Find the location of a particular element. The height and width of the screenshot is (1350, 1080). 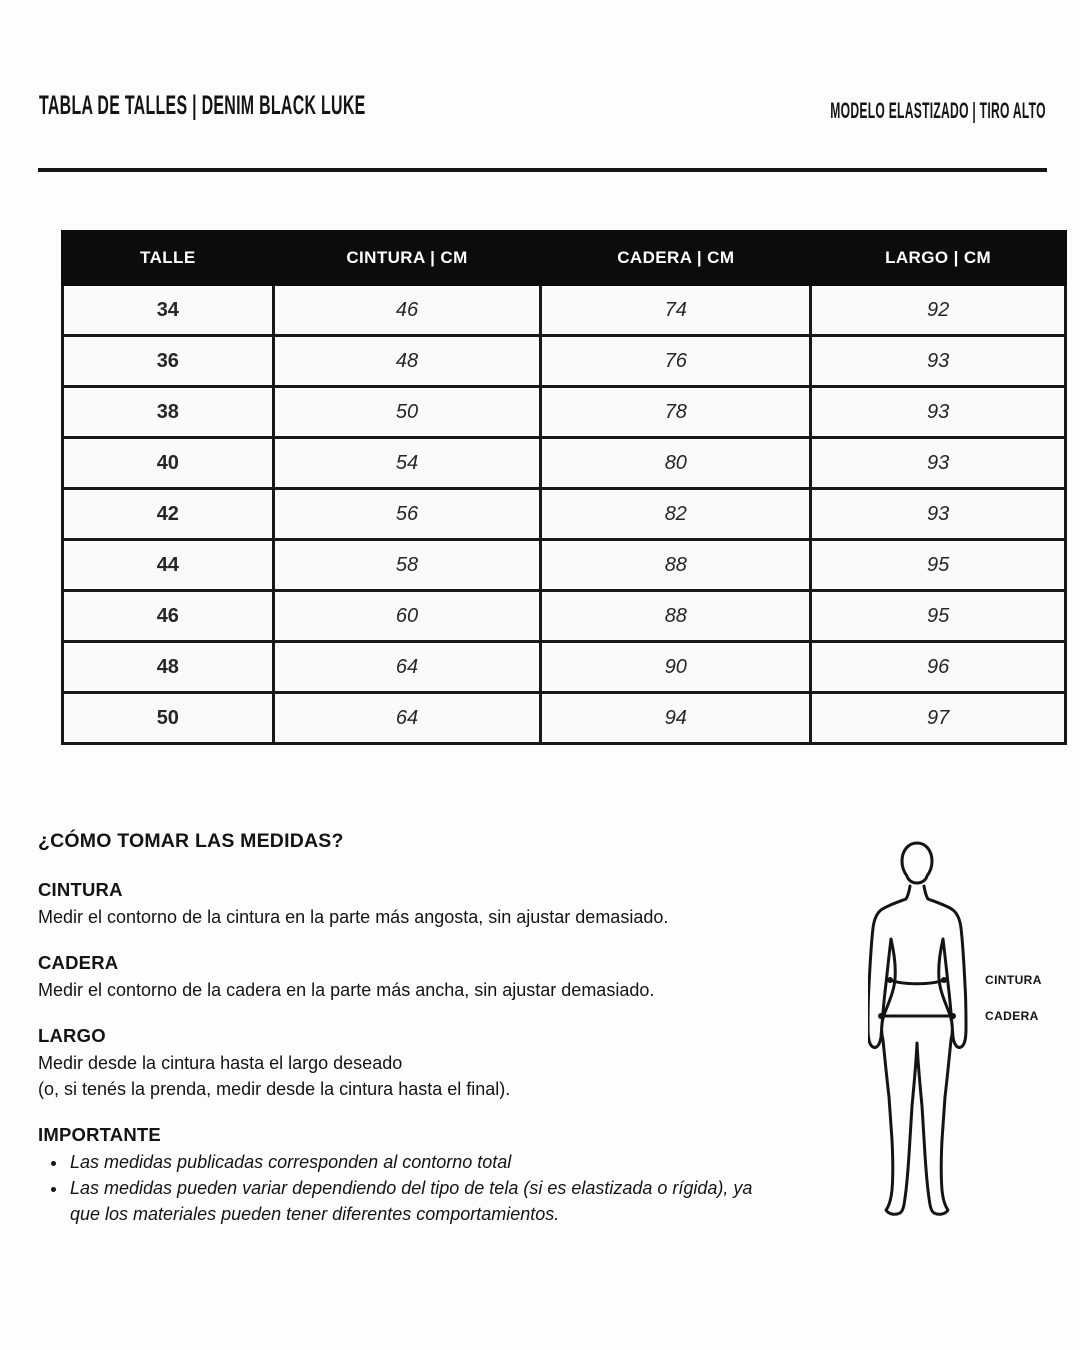

measure-cell: 78 is located at coordinates (676, 412).